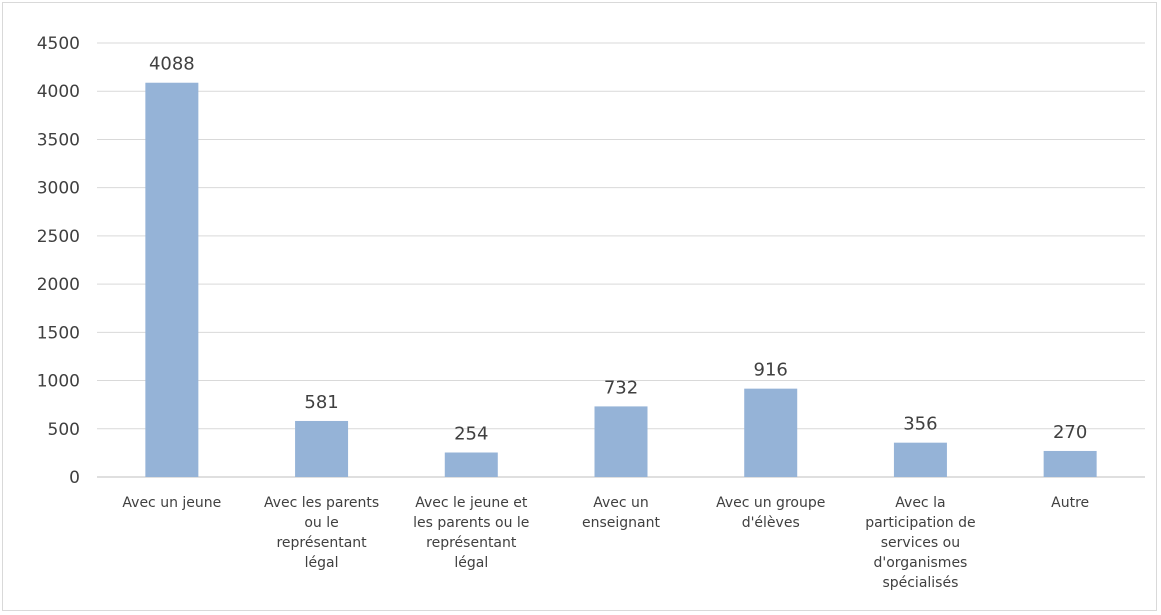 The height and width of the screenshot is (615, 1161). I want to click on data-label: 356, so click(920, 424).